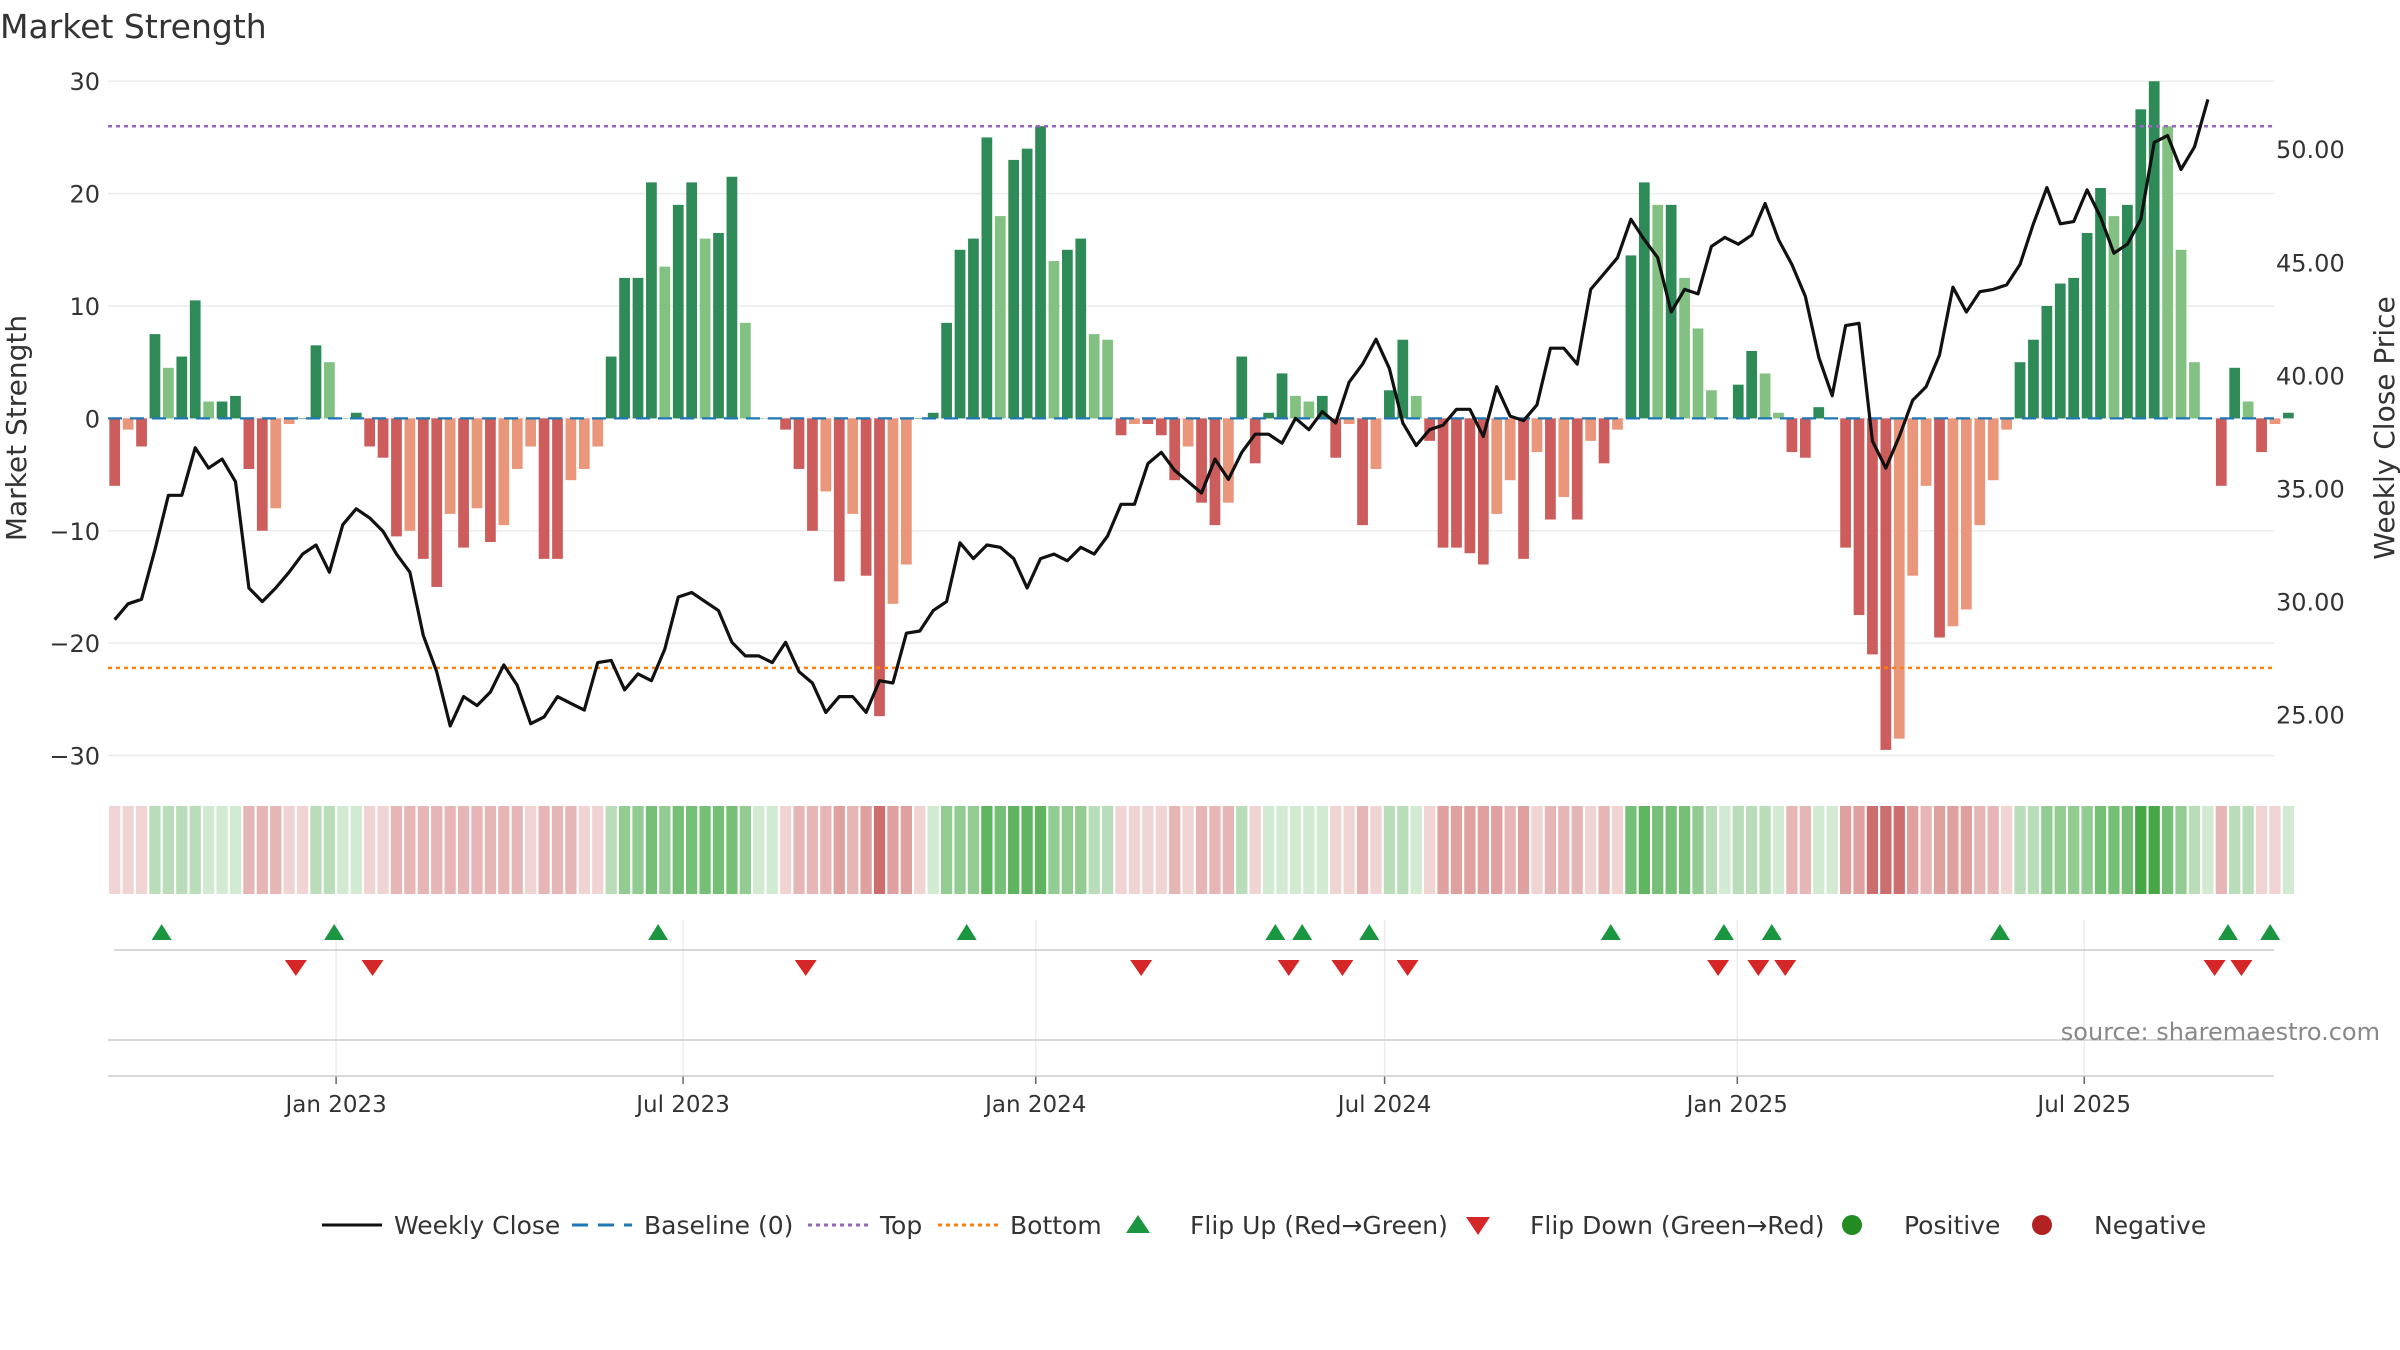 Image resolution: width=2400 pixels, height=1350 pixels. What do you see at coordinates (1677, 1225) in the screenshot?
I see `legend-label: Flip Down (Green→Red)` at bounding box center [1677, 1225].